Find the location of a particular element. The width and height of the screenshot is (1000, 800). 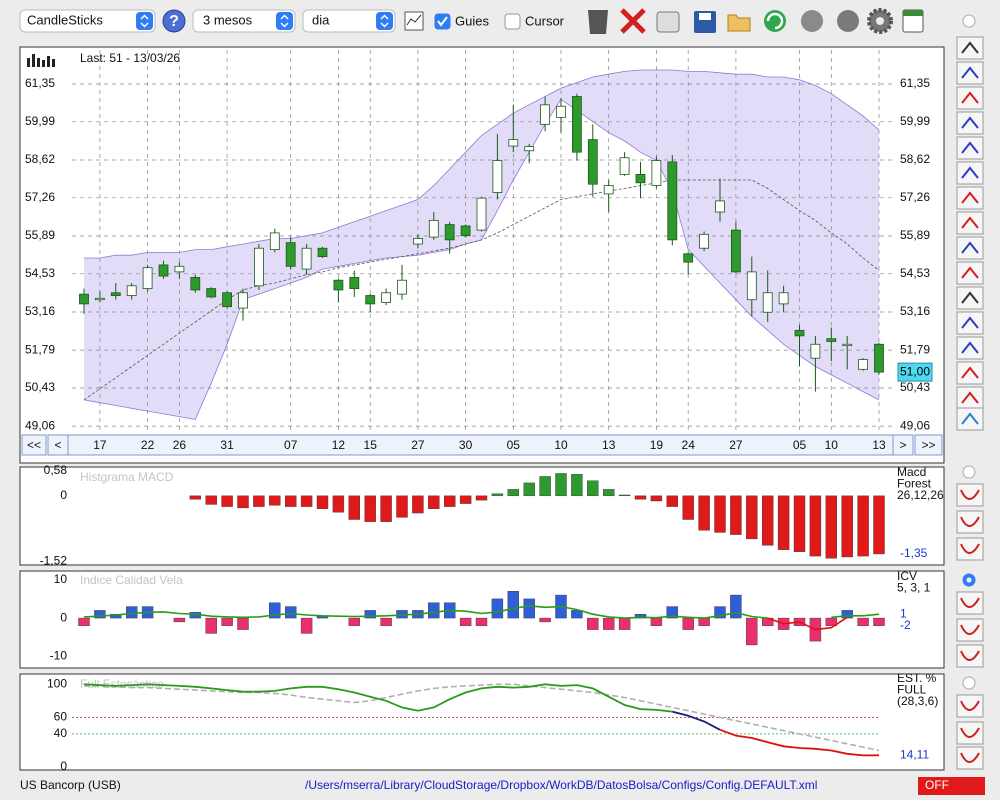

period-select is located at coordinates (244, 21).